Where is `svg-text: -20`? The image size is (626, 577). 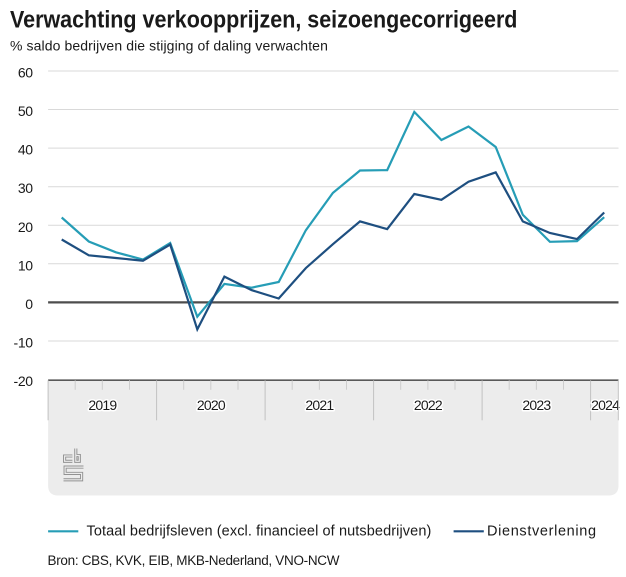
svg-text: -20 is located at coordinates (23, 381).